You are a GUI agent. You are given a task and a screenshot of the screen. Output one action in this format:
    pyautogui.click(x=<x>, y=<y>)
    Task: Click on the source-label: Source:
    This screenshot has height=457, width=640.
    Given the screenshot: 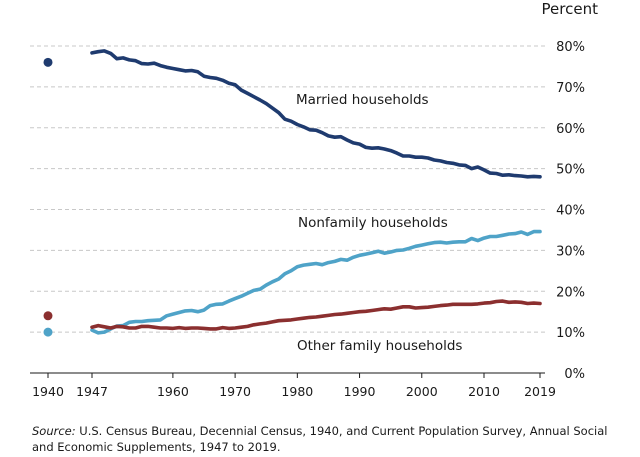 What is the action you would take?
    pyautogui.click(x=54, y=431)
    